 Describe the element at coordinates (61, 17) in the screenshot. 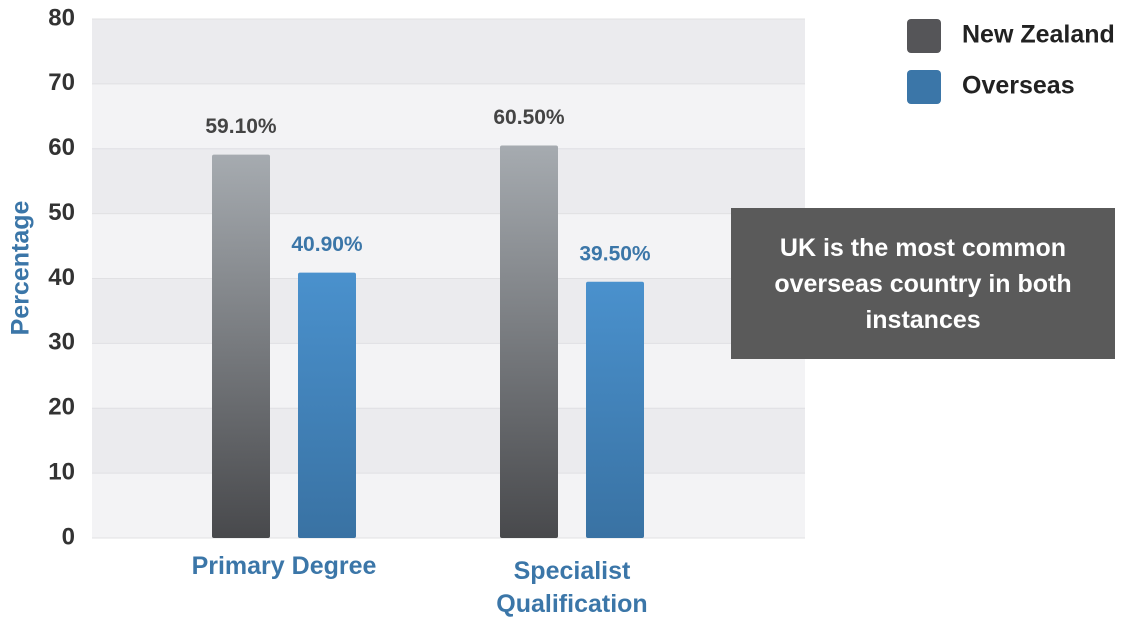

I see `y-tick-label: 80` at that location.